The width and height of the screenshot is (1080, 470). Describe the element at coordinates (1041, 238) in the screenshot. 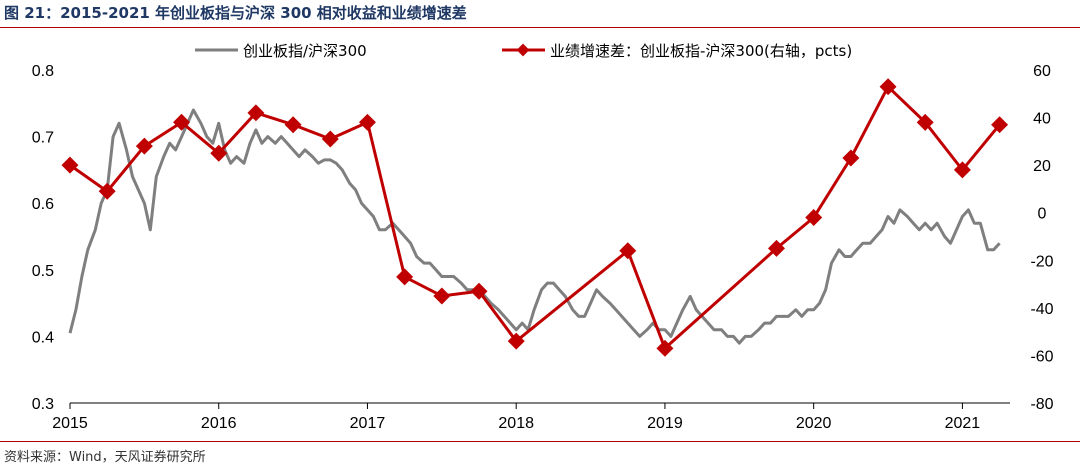

I see `right-axis-ticks: -80 -60 -40 -20 0 20 40 60` at that location.